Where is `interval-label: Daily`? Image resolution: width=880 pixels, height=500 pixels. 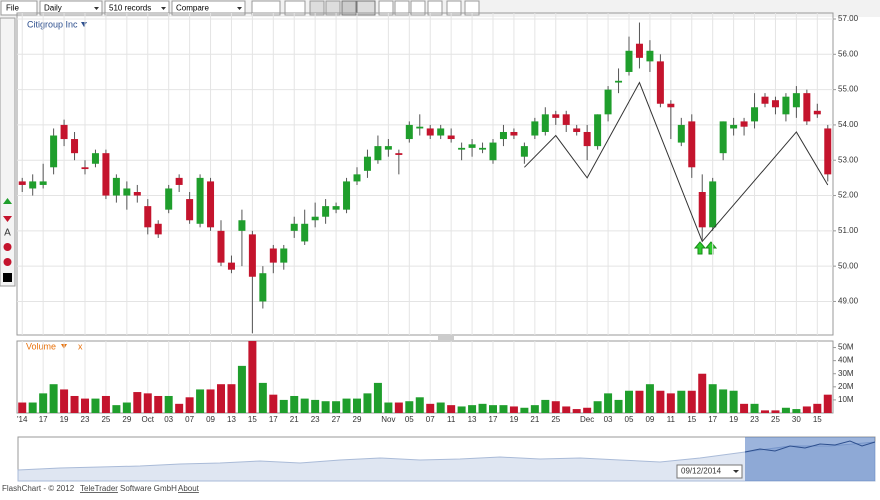 interval-label: Daily is located at coordinates (53, 8).